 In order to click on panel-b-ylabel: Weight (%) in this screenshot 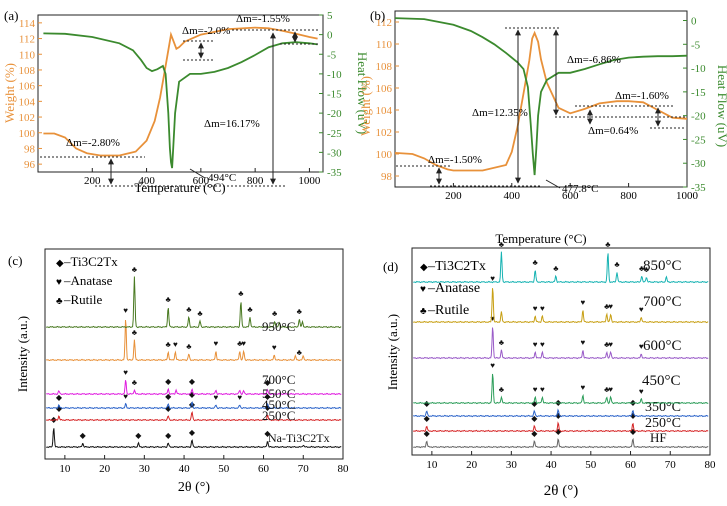, I will do `click(365, 106)`.